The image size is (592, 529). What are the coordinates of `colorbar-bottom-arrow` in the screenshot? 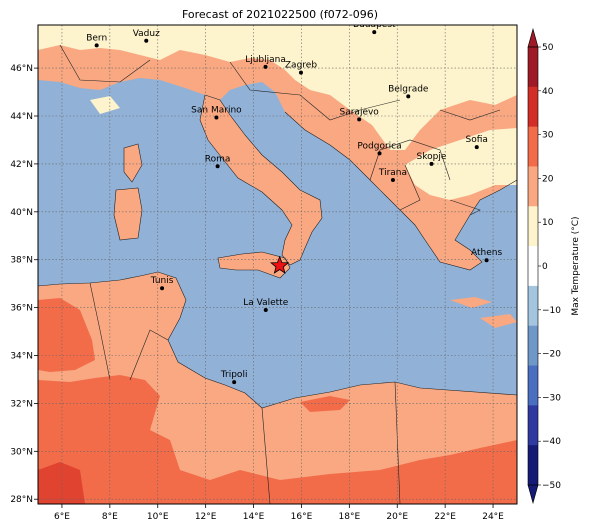 It's located at (533, 494).